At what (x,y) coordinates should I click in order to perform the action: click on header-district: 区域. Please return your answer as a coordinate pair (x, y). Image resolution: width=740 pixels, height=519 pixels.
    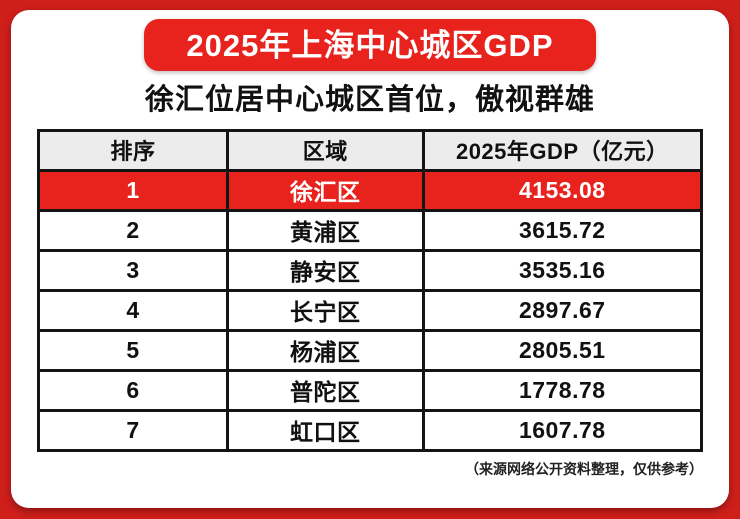
    Looking at the image, I should click on (325, 150).